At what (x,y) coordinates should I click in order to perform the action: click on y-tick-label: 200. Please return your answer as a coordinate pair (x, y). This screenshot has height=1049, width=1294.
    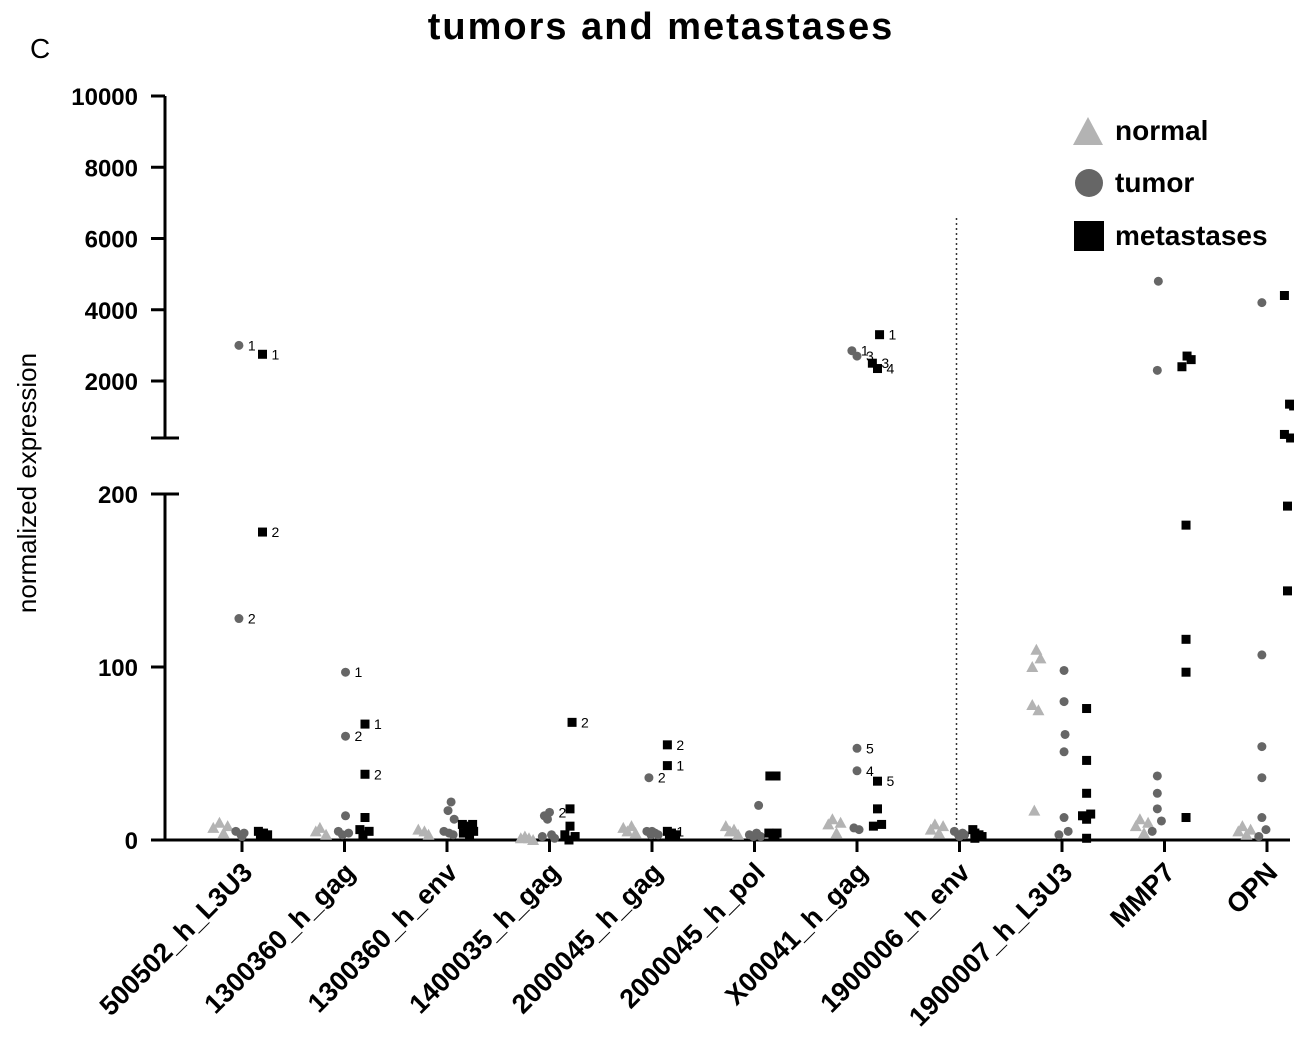
    Looking at the image, I should click on (118, 495).